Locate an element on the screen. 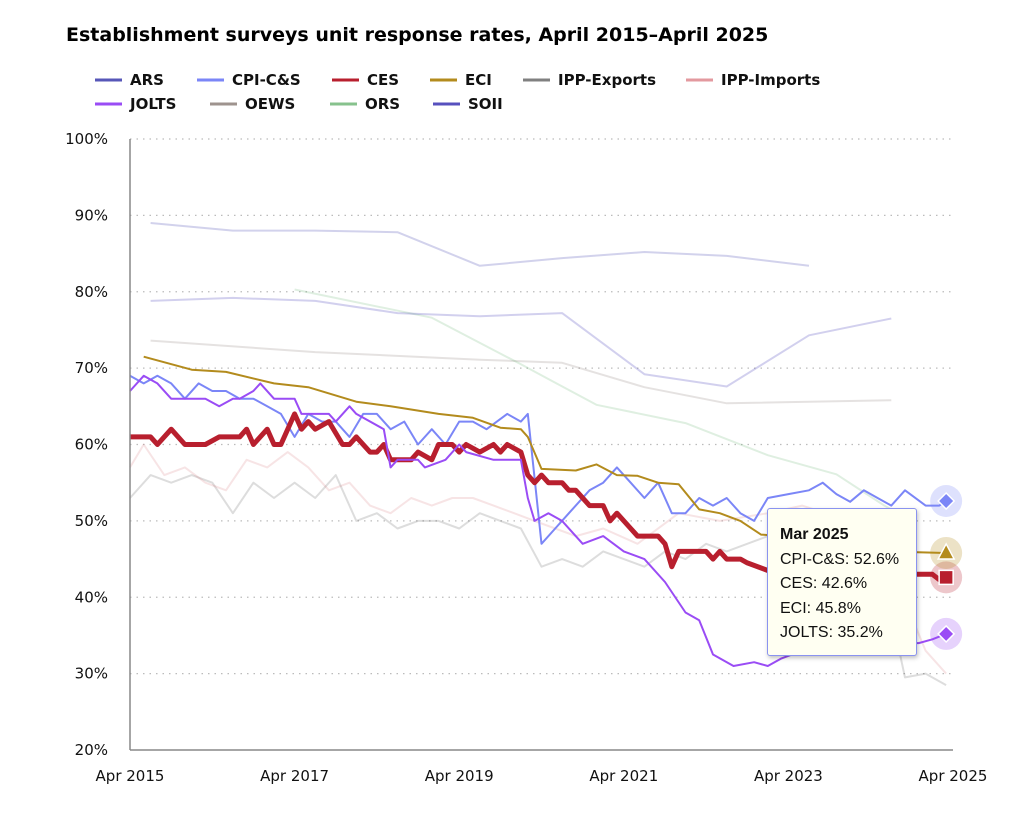 The height and width of the screenshot is (816, 1021). tooltip-title: Mar 2025 is located at coordinates (814, 534).